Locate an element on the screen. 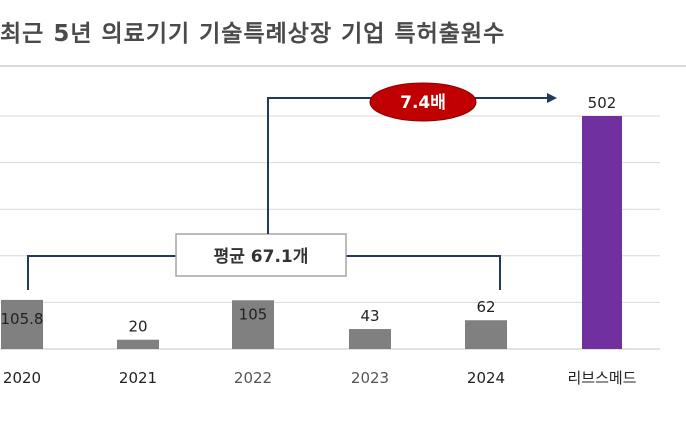 This screenshot has height=440, width=686. bar-2022 is located at coordinates (253, 324).